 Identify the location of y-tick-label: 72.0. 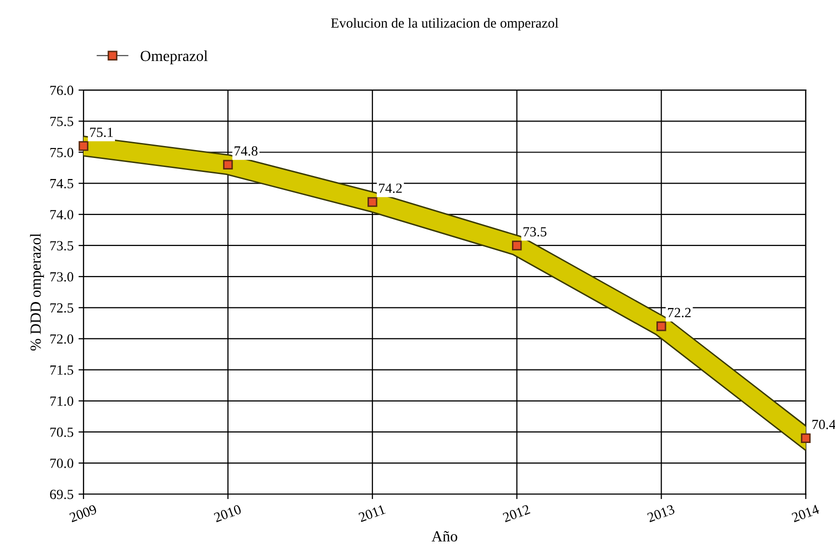
(62, 339).